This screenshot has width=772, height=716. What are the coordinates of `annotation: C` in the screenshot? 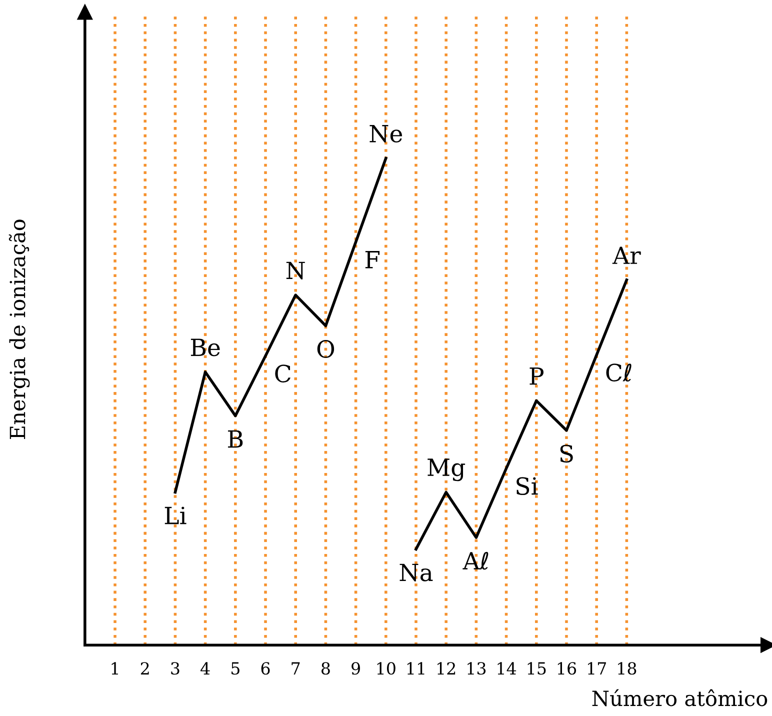 It's located at (282, 373).